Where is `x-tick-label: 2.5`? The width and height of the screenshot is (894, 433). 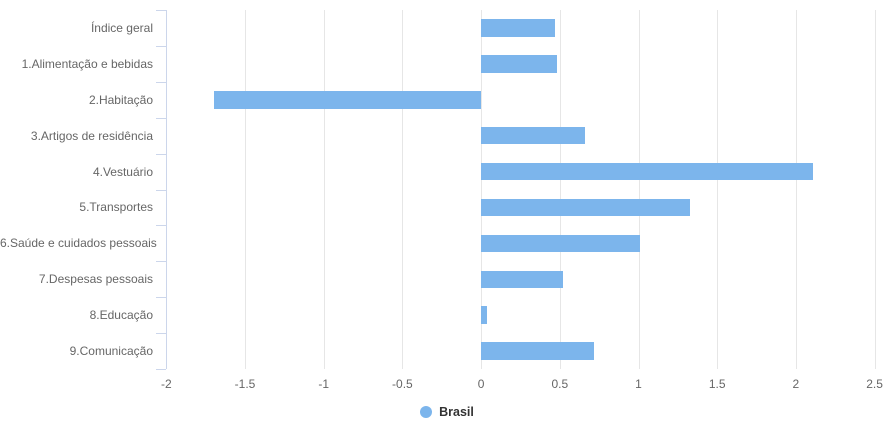 x-tick-label: 2.5 is located at coordinates (874, 384).